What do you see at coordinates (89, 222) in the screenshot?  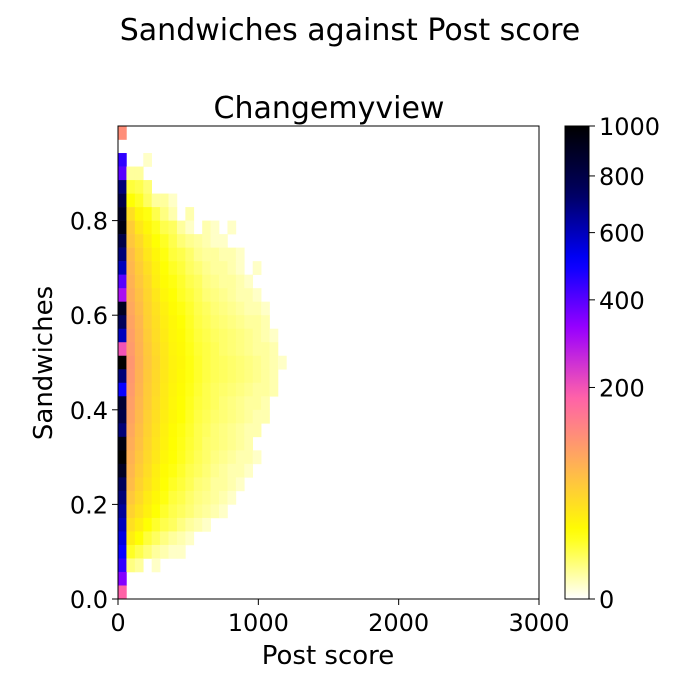 I see `y-tick-label: 0.8` at bounding box center [89, 222].